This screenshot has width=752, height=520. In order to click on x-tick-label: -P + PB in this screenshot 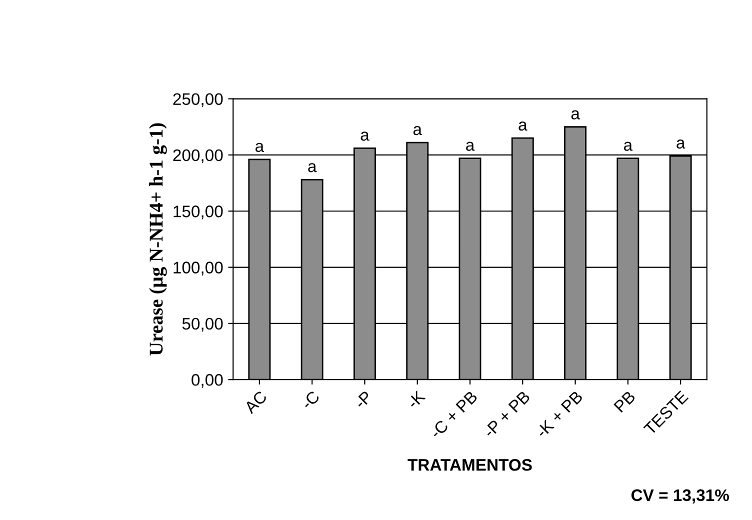, I will do `click(506, 414)`.